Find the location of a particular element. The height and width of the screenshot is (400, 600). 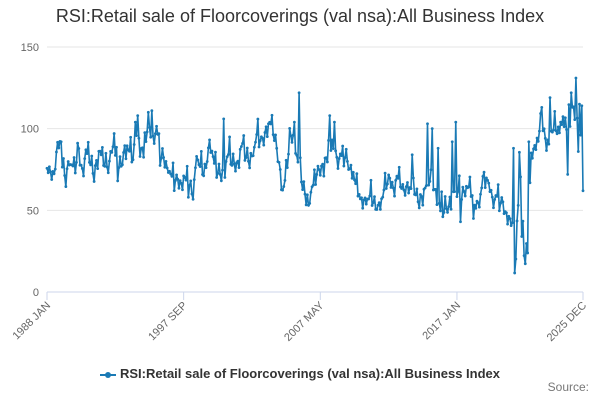

source-note: Source: is located at coordinates (568, 387).